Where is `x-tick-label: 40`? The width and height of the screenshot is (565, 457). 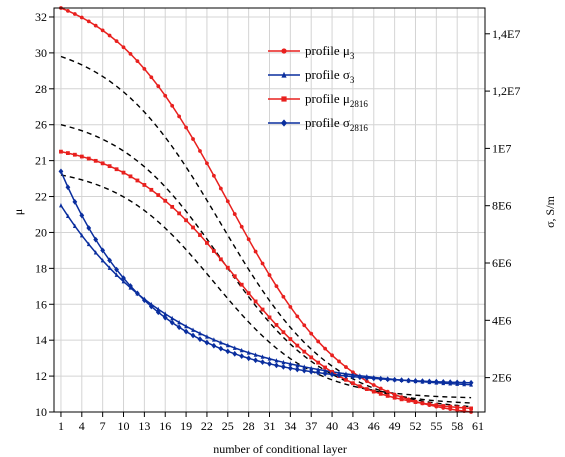
x-tick-label: 40 is located at coordinates (332, 426).